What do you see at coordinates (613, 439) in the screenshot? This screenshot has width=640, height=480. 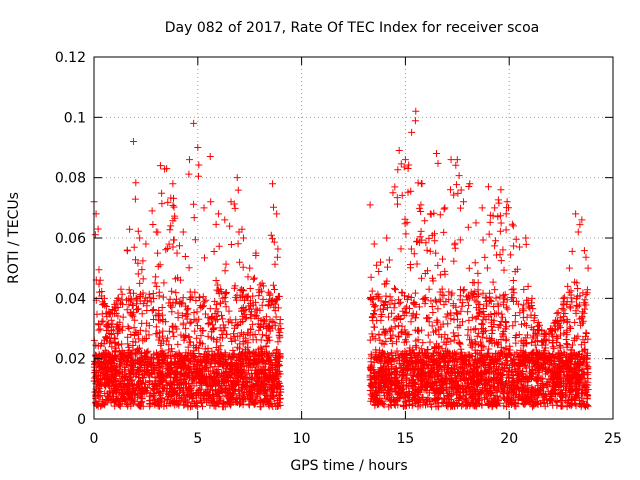 I see `x-tick-label: 25` at bounding box center [613, 439].